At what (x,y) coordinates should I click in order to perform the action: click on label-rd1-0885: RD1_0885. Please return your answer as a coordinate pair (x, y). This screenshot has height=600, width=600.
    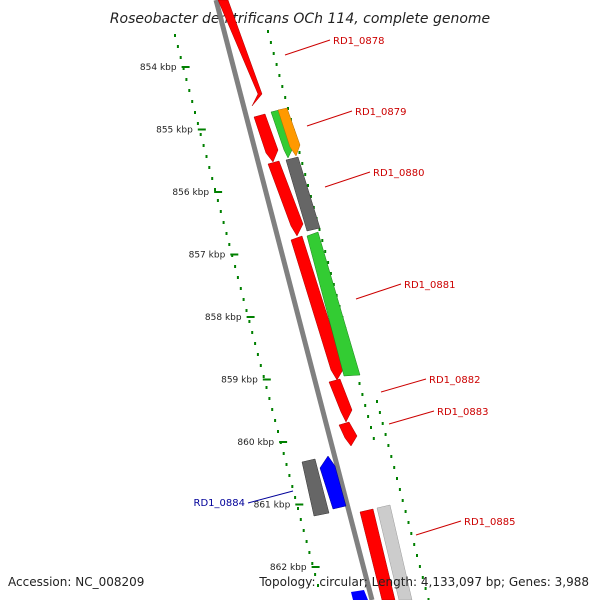
    Looking at the image, I should click on (489, 522).